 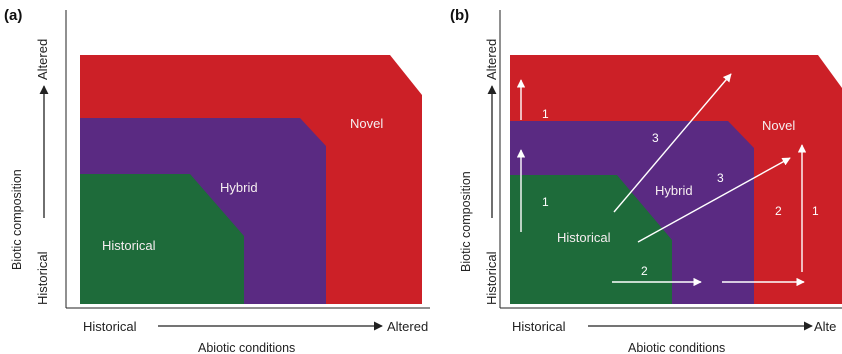 I want to click on panel-b-label-1-upper: 1, so click(x=545, y=114).